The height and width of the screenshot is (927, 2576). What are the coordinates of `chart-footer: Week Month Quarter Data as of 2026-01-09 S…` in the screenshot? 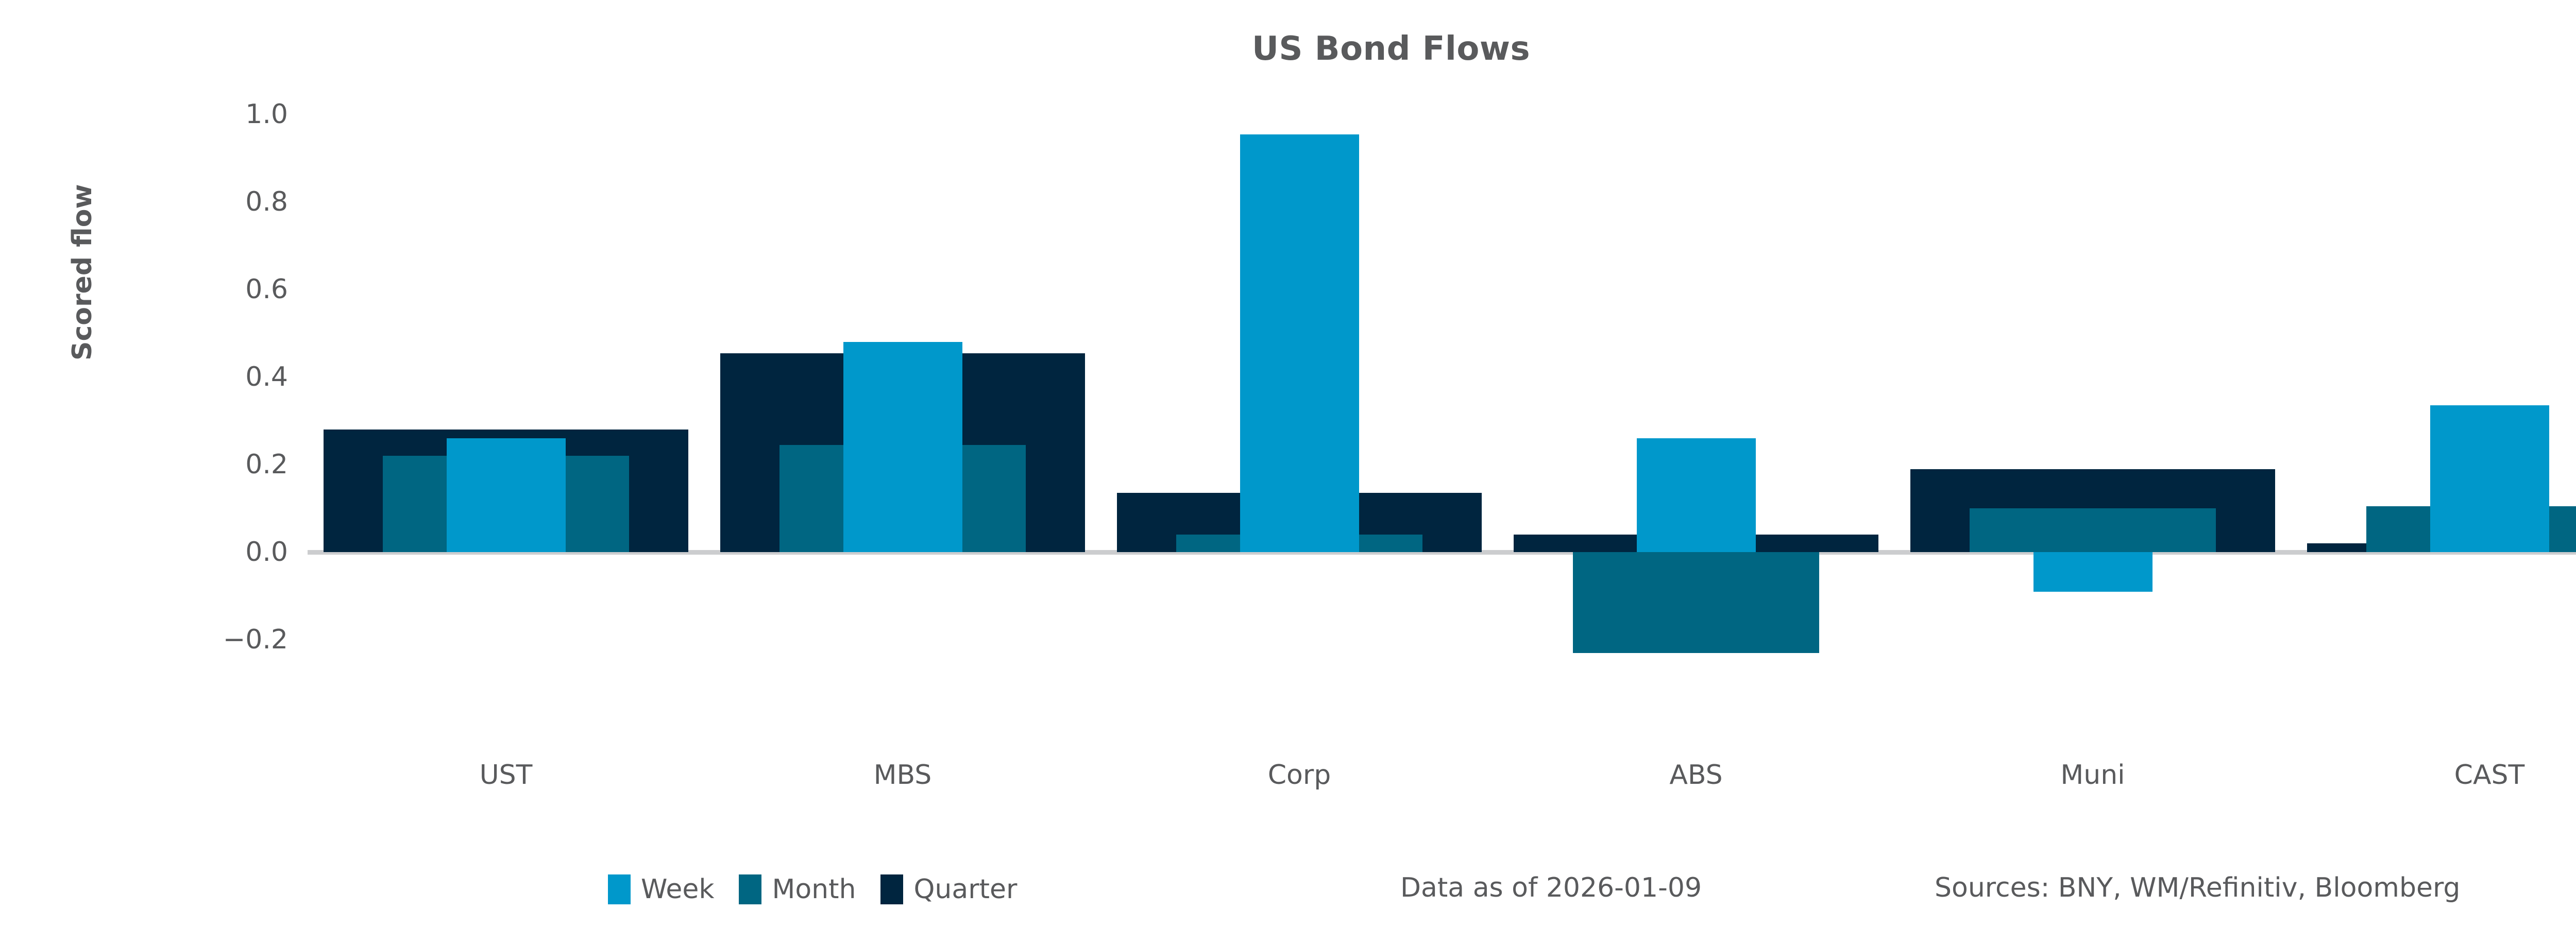 It's located at (1288, 889).